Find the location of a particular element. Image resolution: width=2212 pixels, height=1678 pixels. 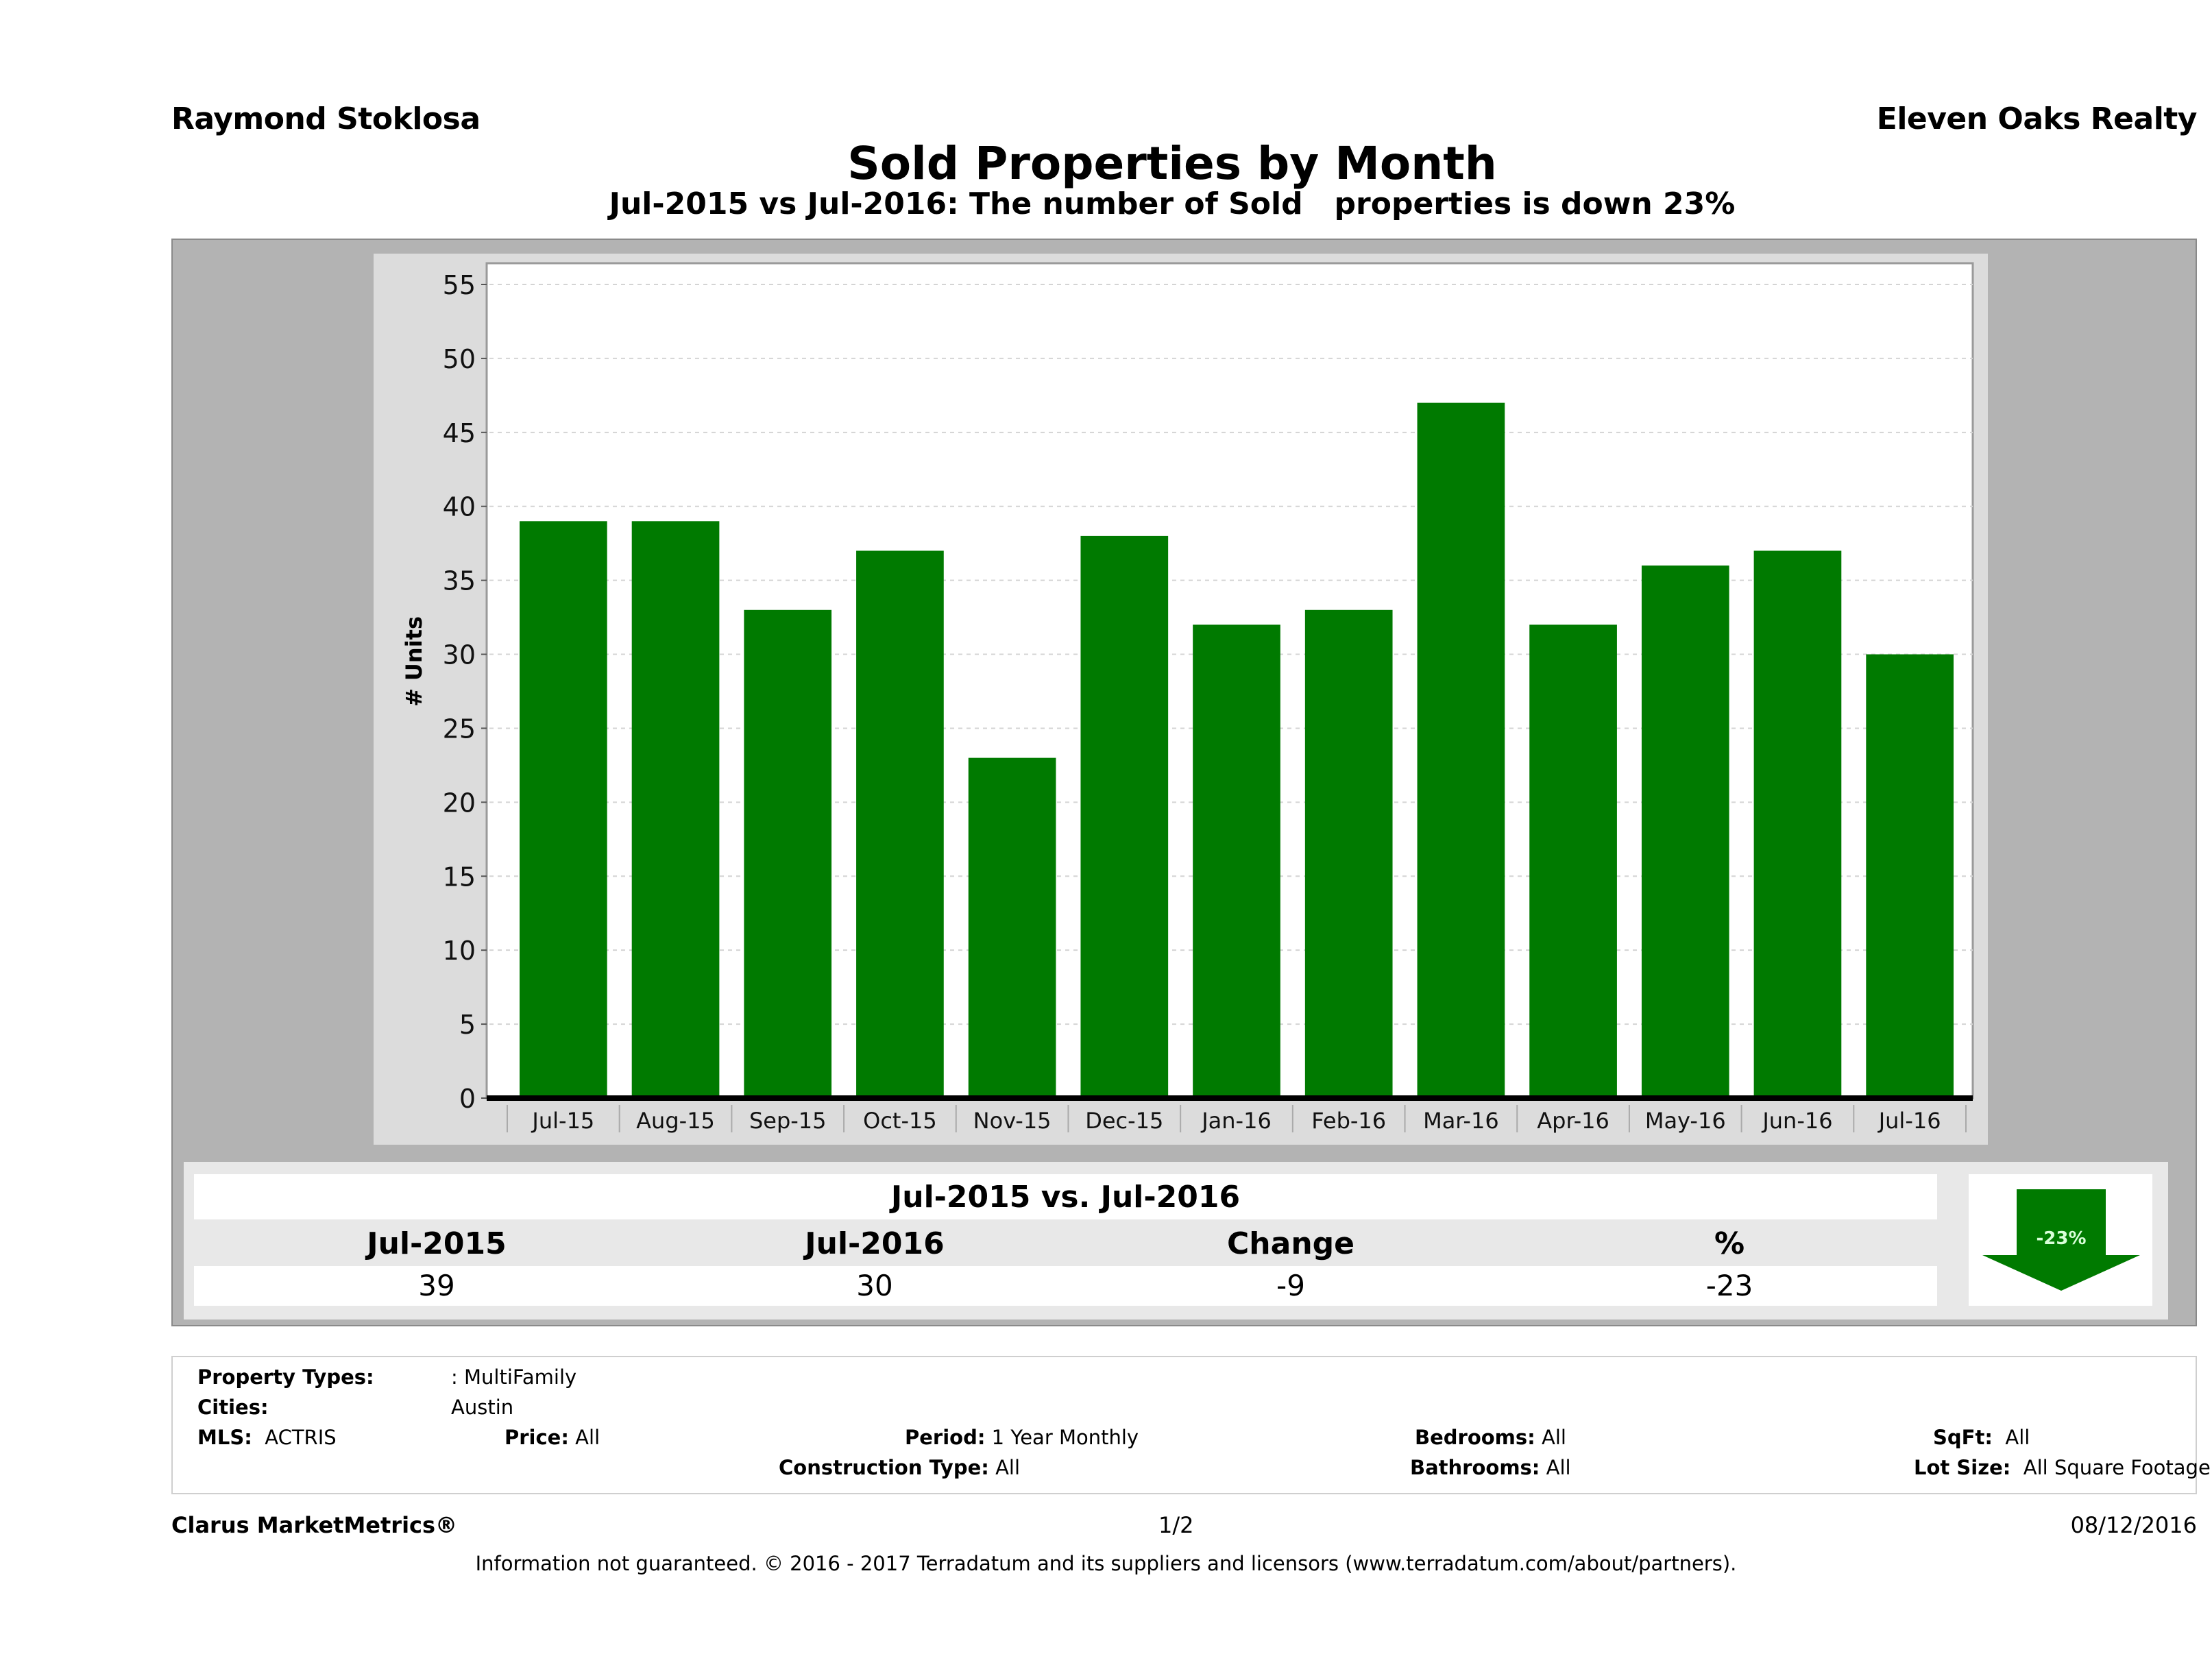

bathrooms-label: Bathrooms: is located at coordinates (1475, 1467).